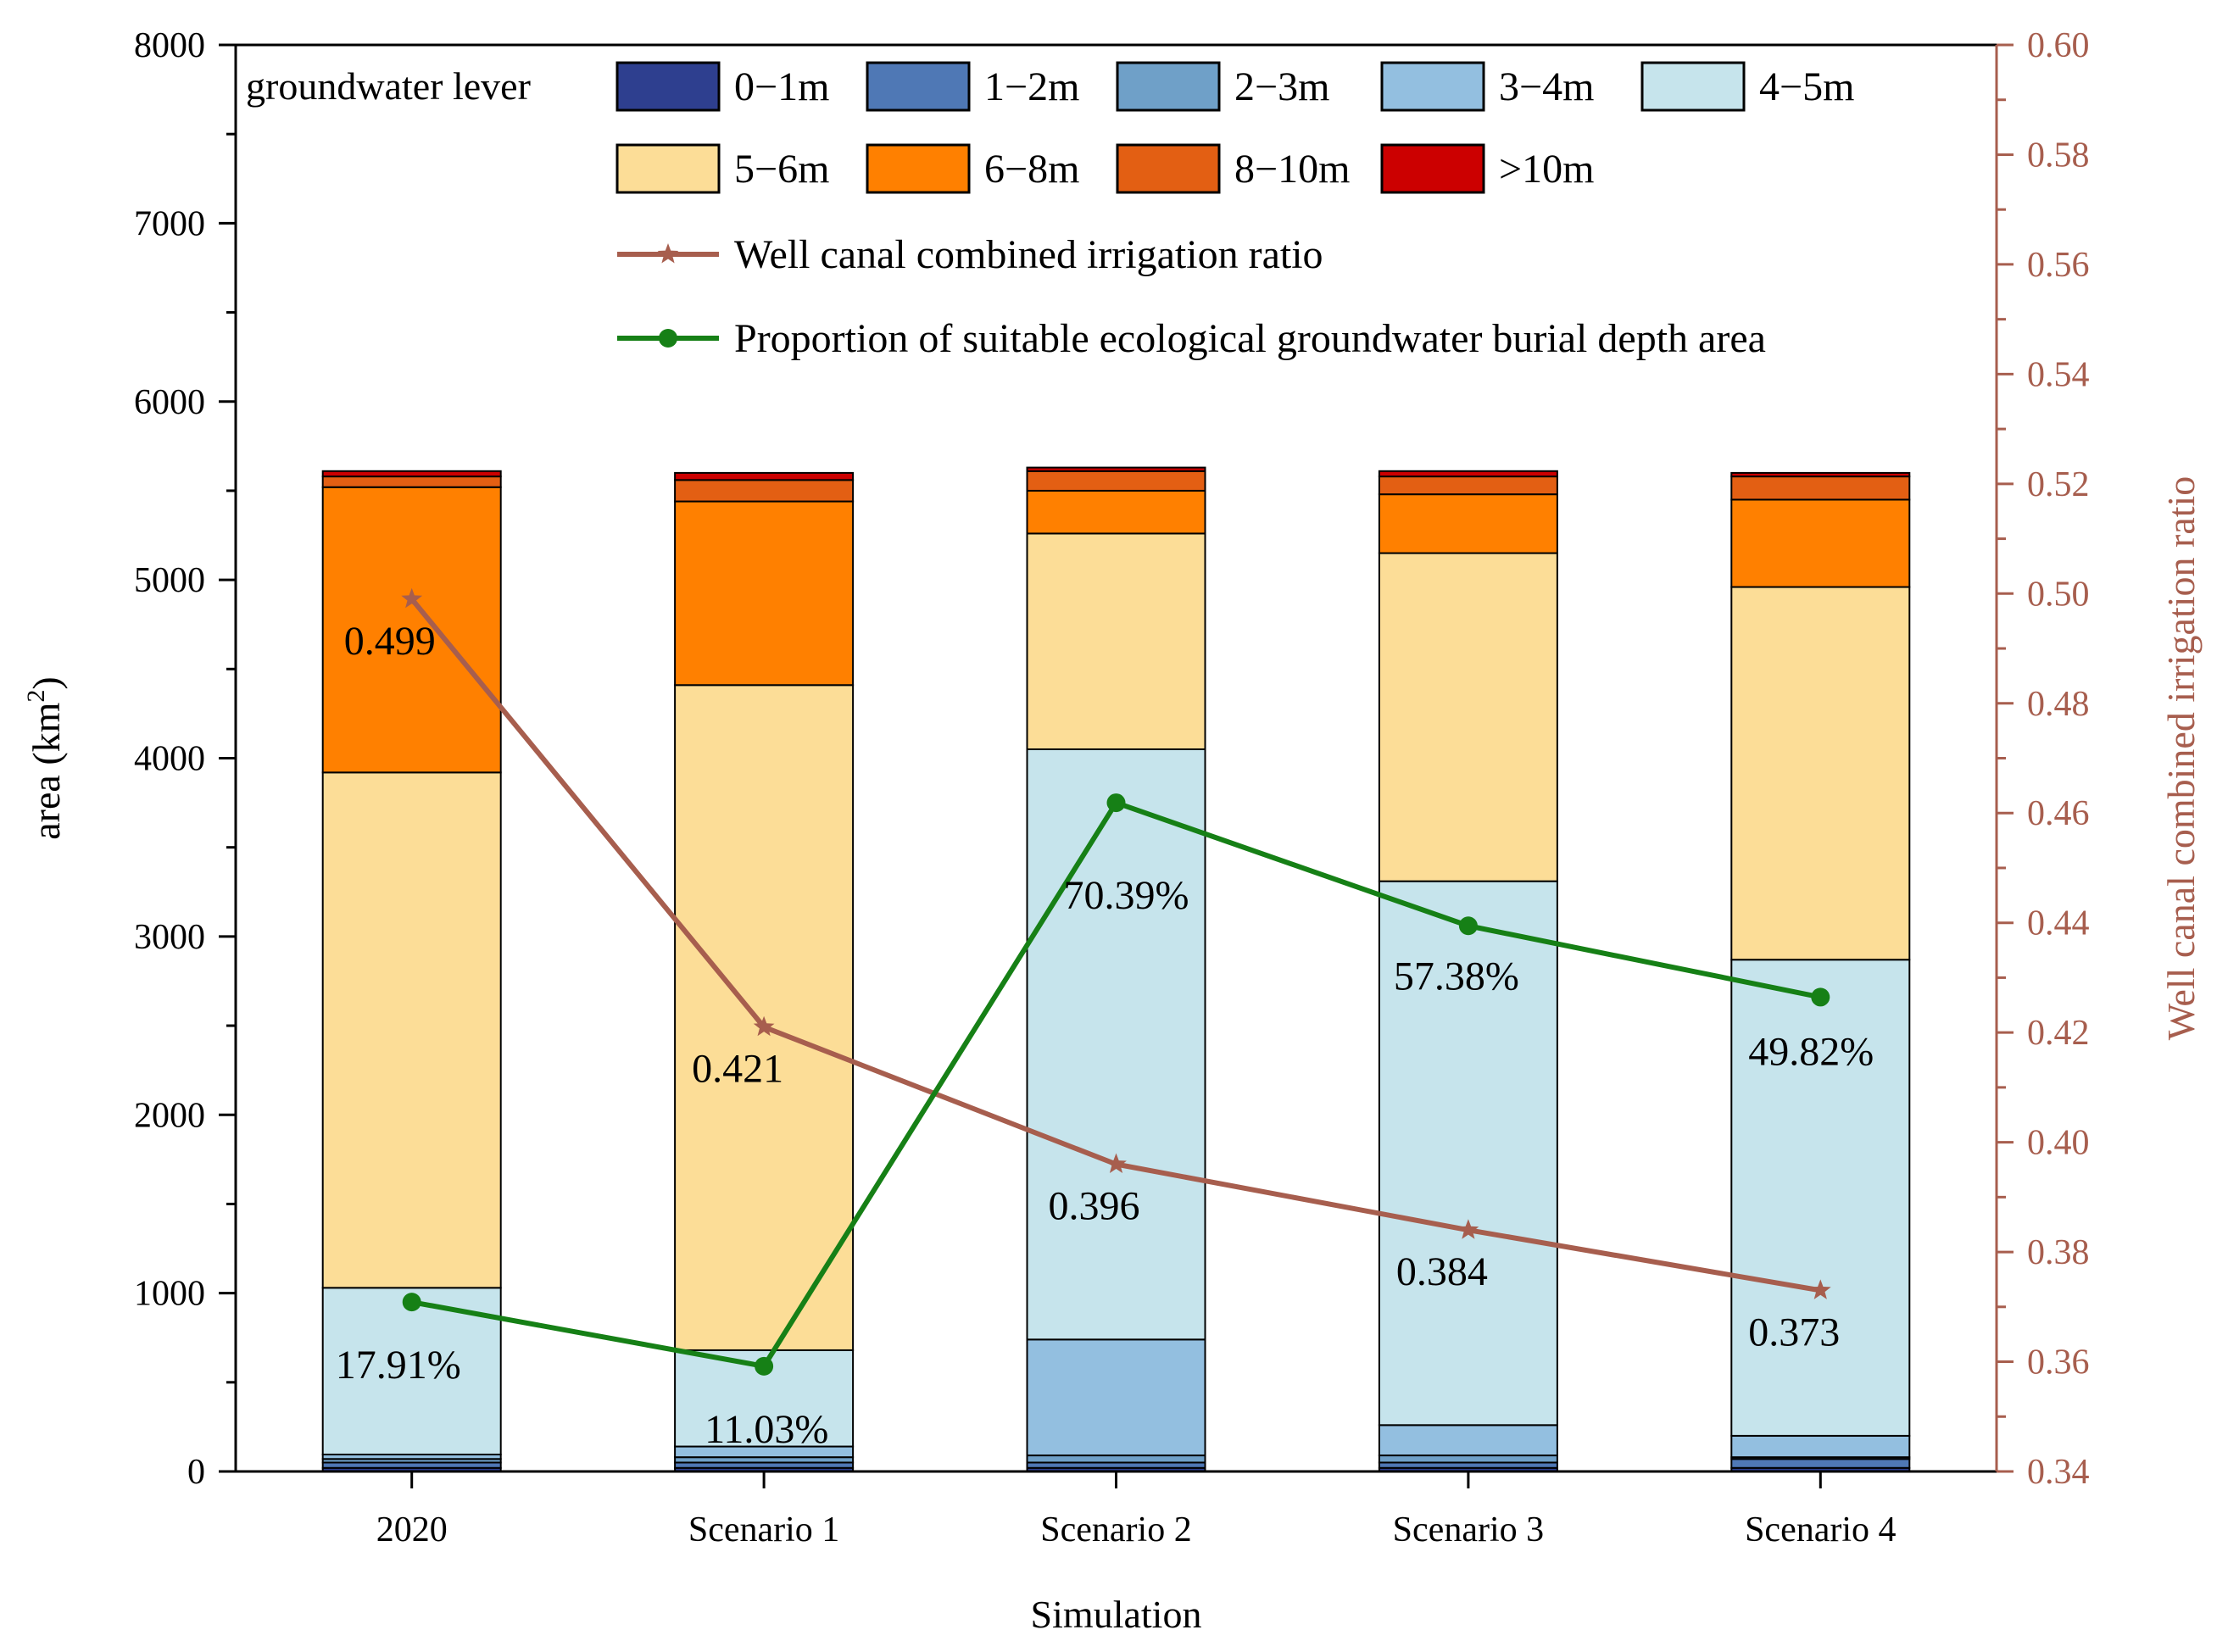 This screenshot has height=1652, width=2228. What do you see at coordinates (169, 759) in the screenshot?
I see `y-tick-label: 4000` at bounding box center [169, 759].